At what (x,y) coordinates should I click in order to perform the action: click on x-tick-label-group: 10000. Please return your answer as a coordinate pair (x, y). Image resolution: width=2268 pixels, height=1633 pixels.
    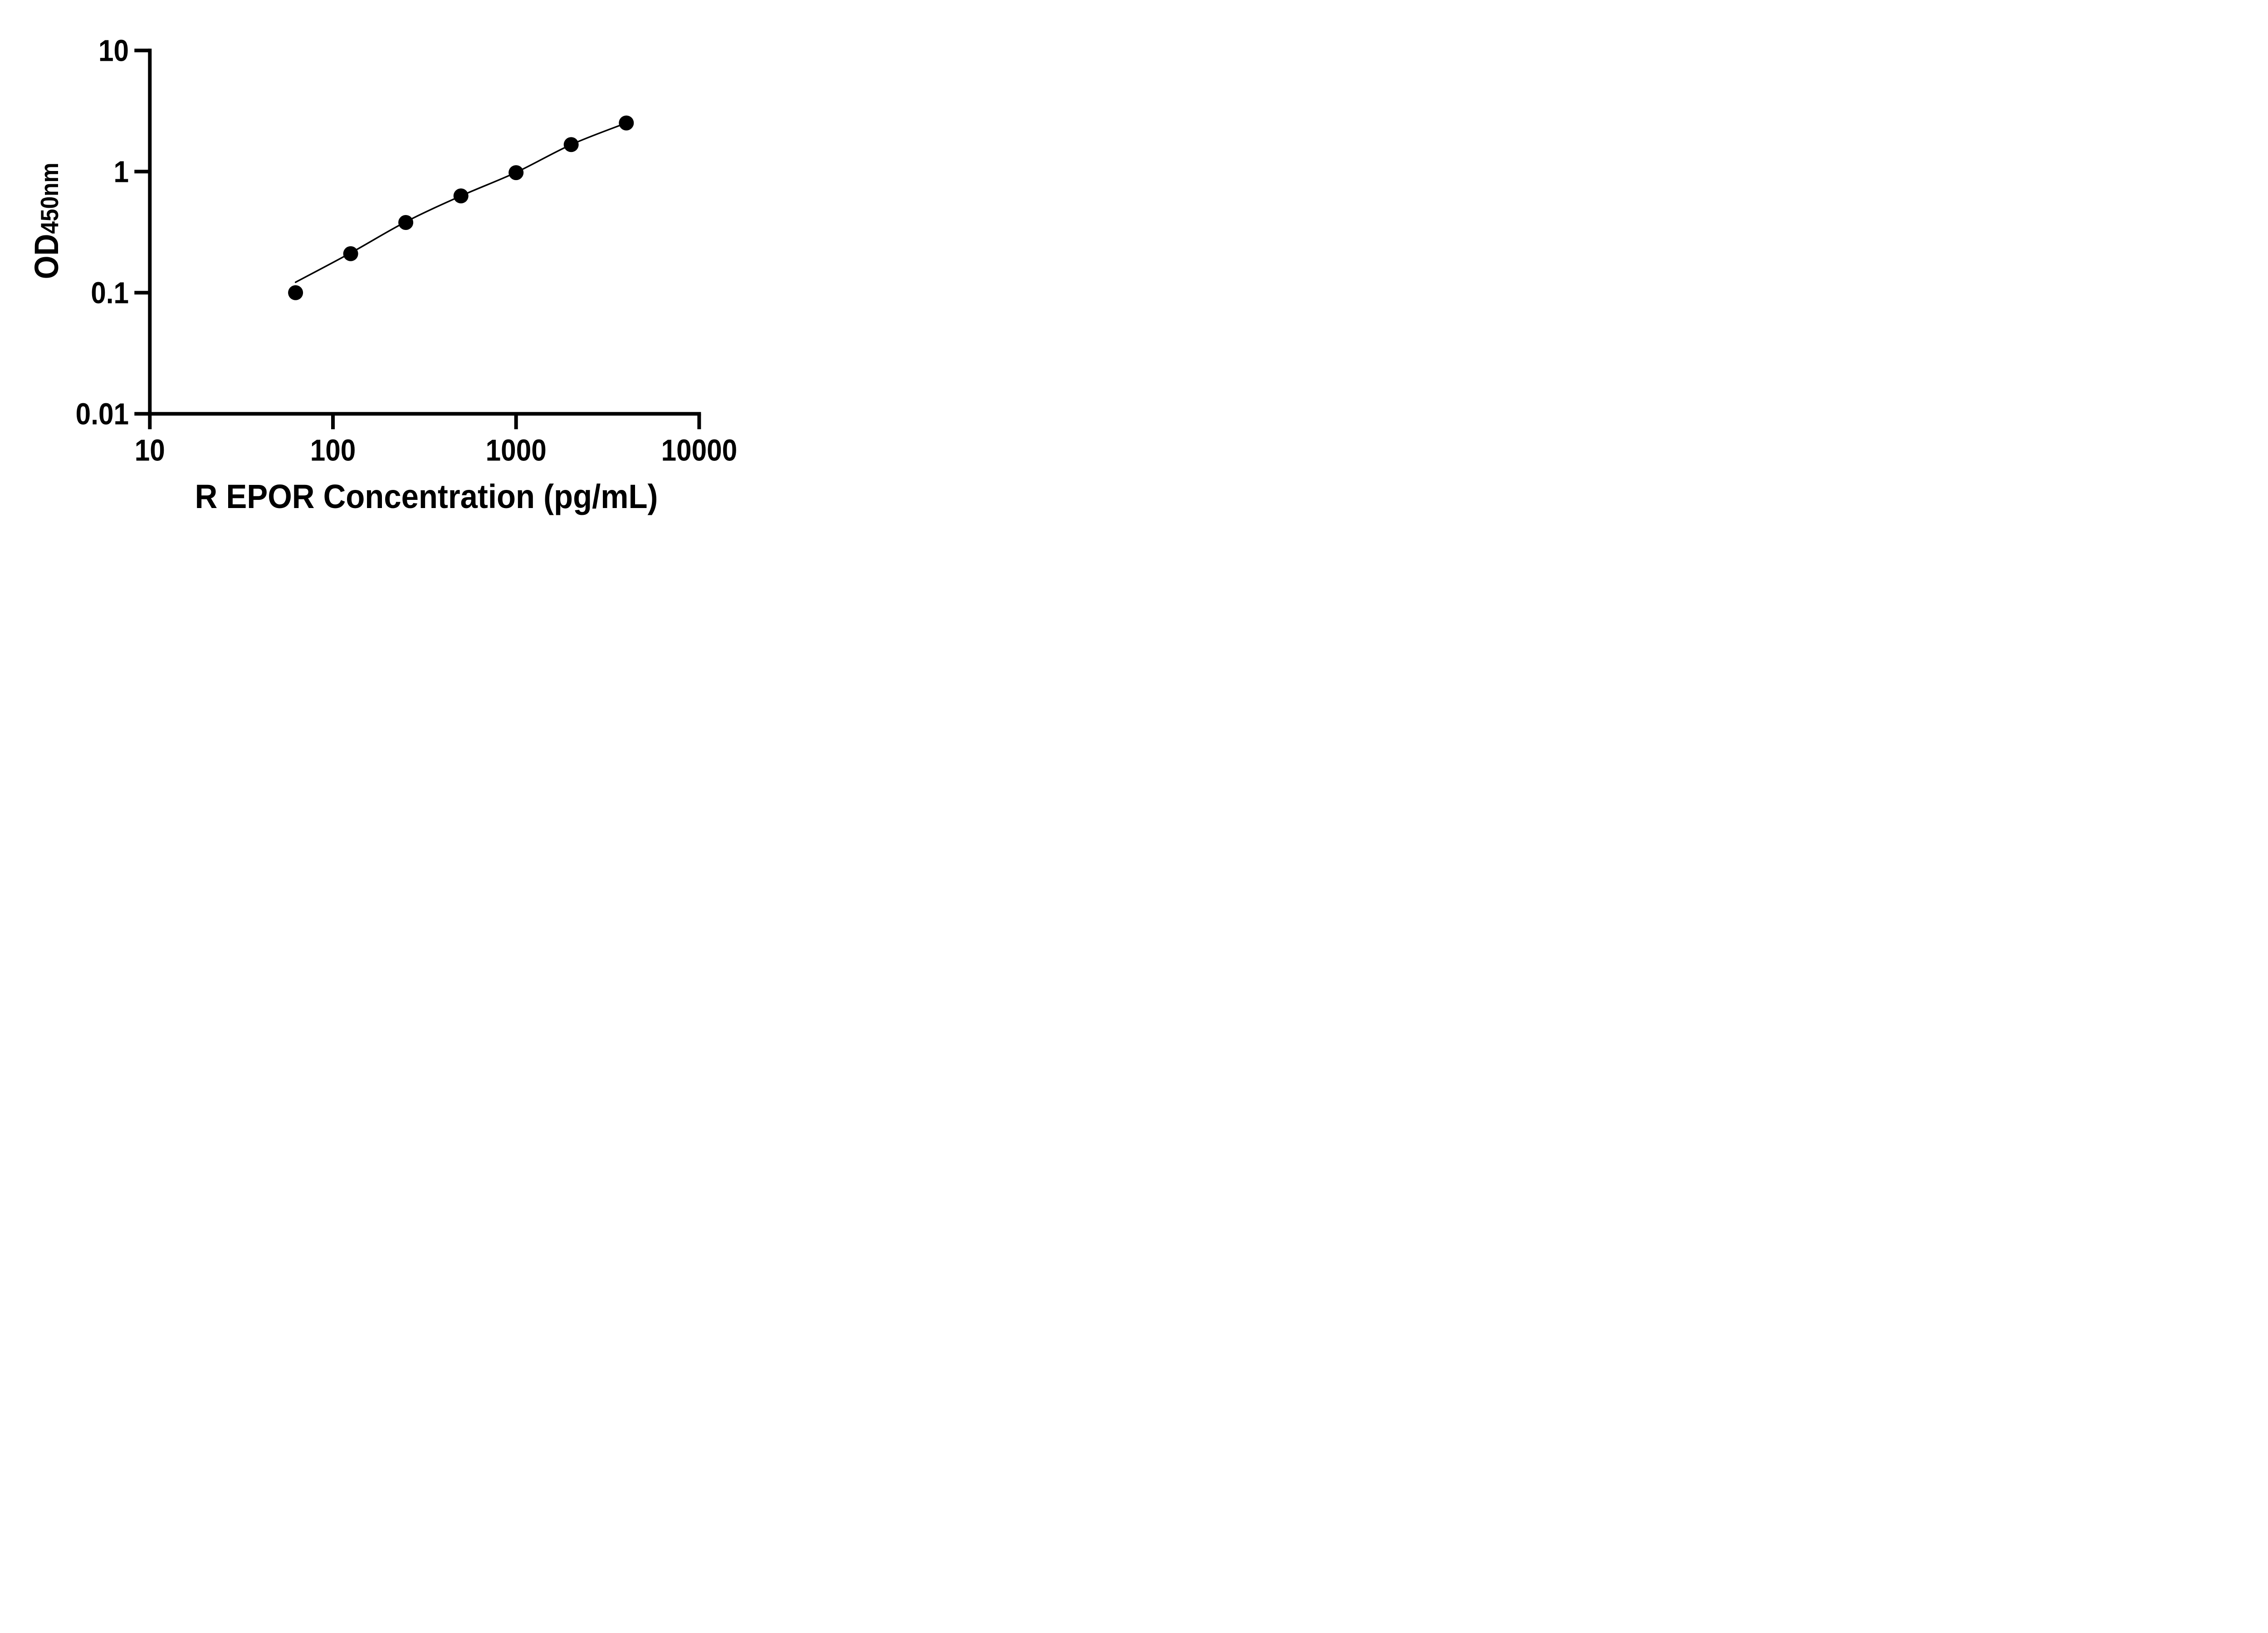
    Looking at the image, I should click on (699, 450).